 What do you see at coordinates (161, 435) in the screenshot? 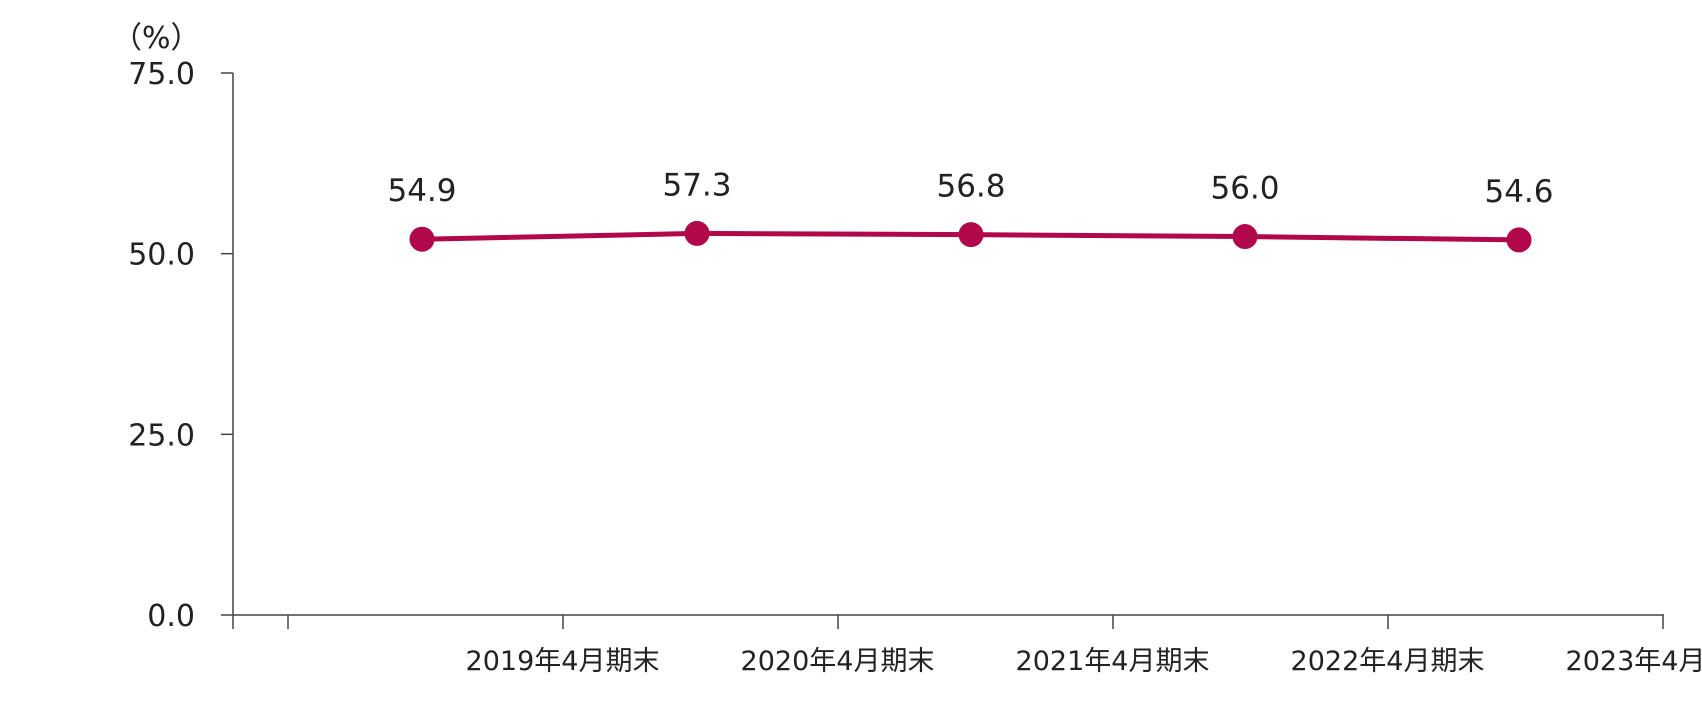
I see `y-tick-label: 25.0` at bounding box center [161, 435].